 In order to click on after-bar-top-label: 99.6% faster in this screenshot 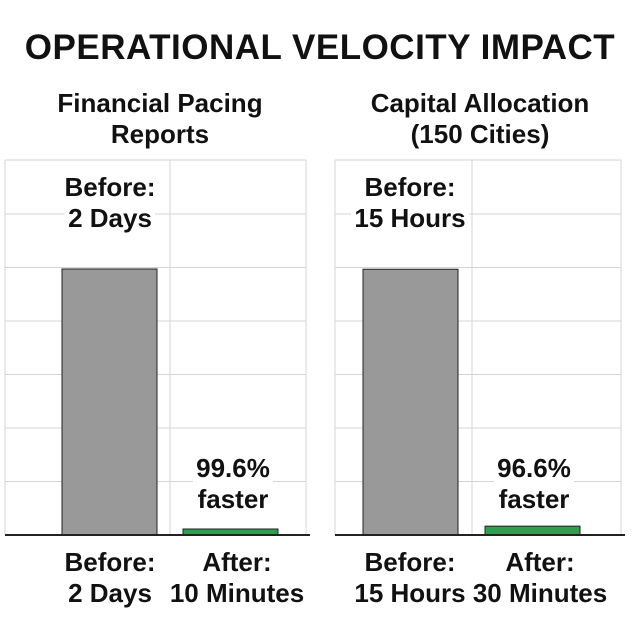, I will do `click(233, 484)`.